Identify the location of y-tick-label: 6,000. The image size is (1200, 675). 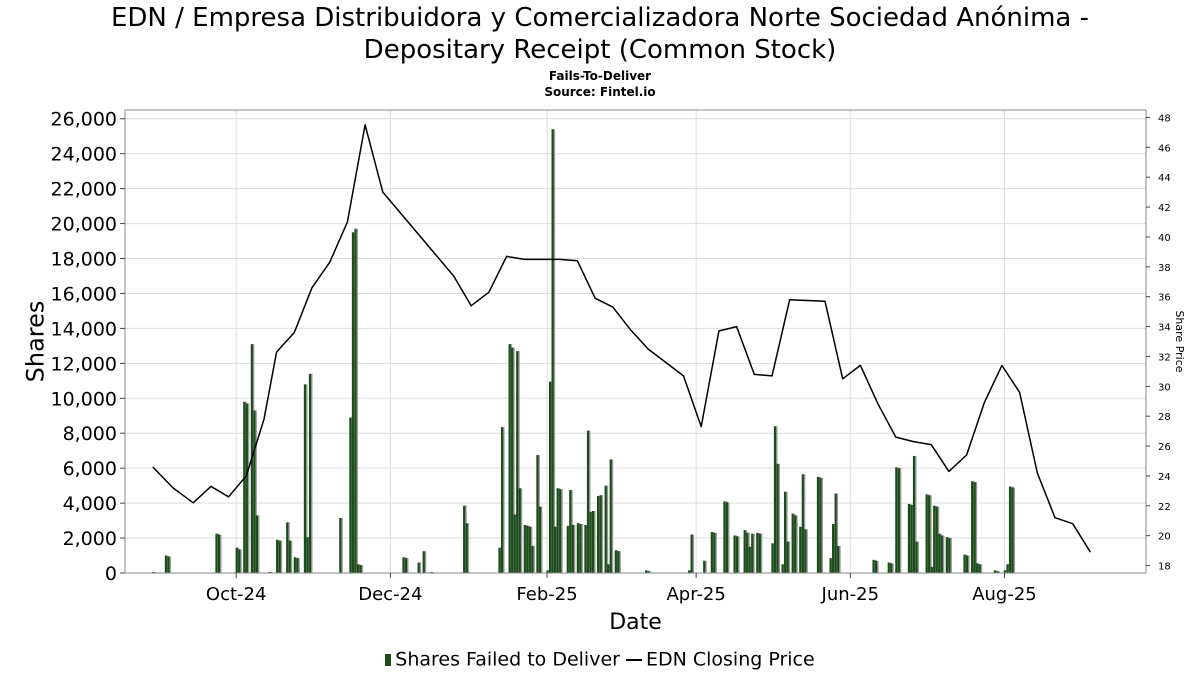
(90, 469).